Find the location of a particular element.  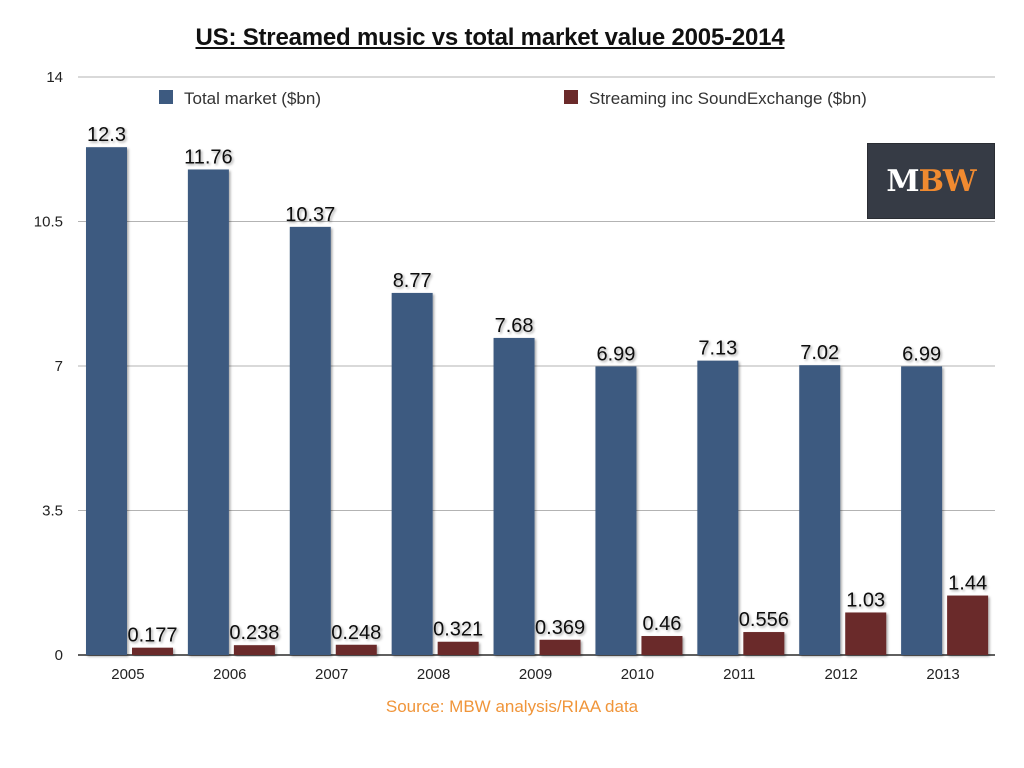

data-label-streaming: 0.369 is located at coordinates (560, 628).